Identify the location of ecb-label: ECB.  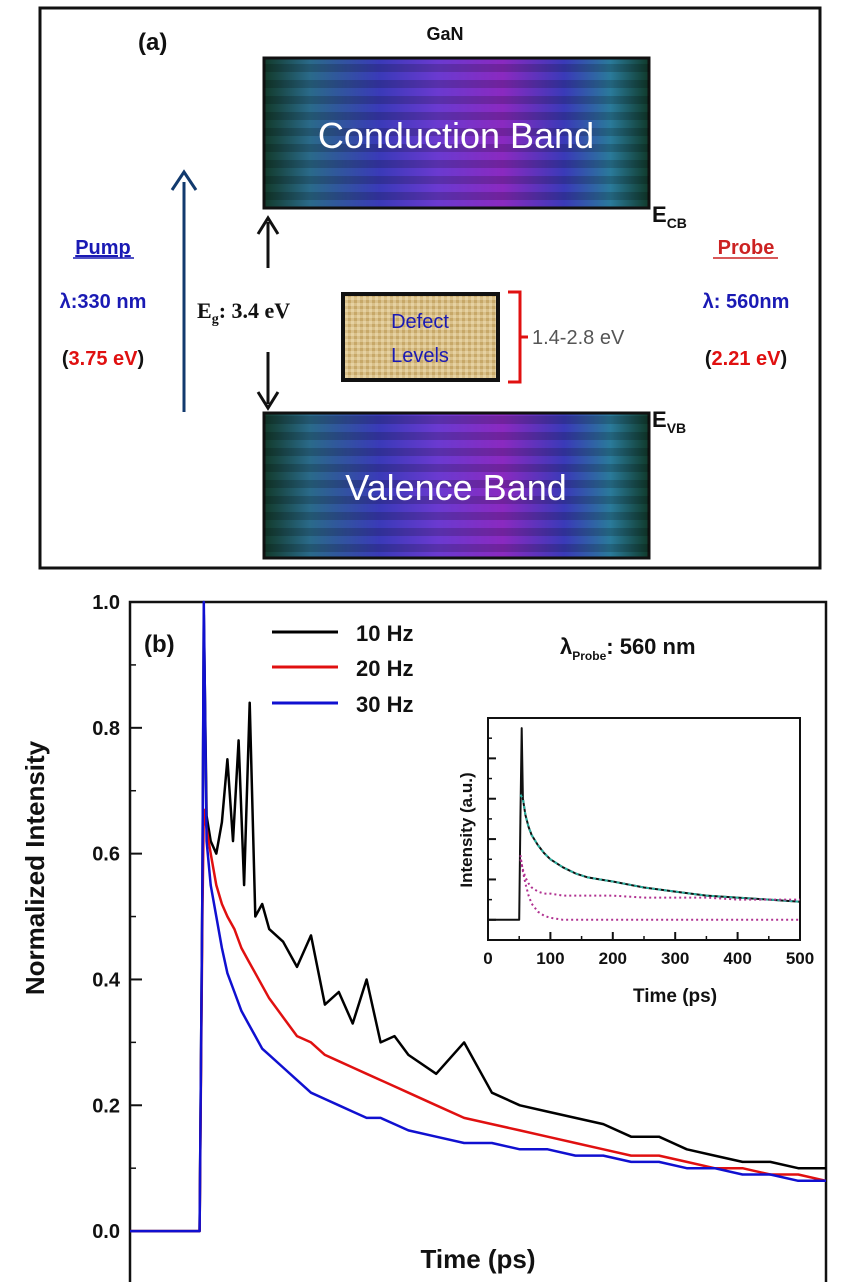
(669, 216).